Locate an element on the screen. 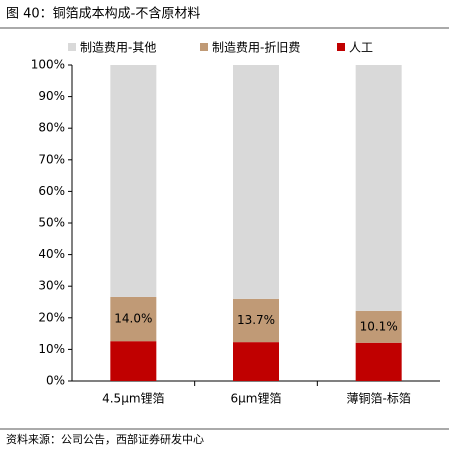  x-tick-label: 6μm锂箔 is located at coordinates (256, 398).